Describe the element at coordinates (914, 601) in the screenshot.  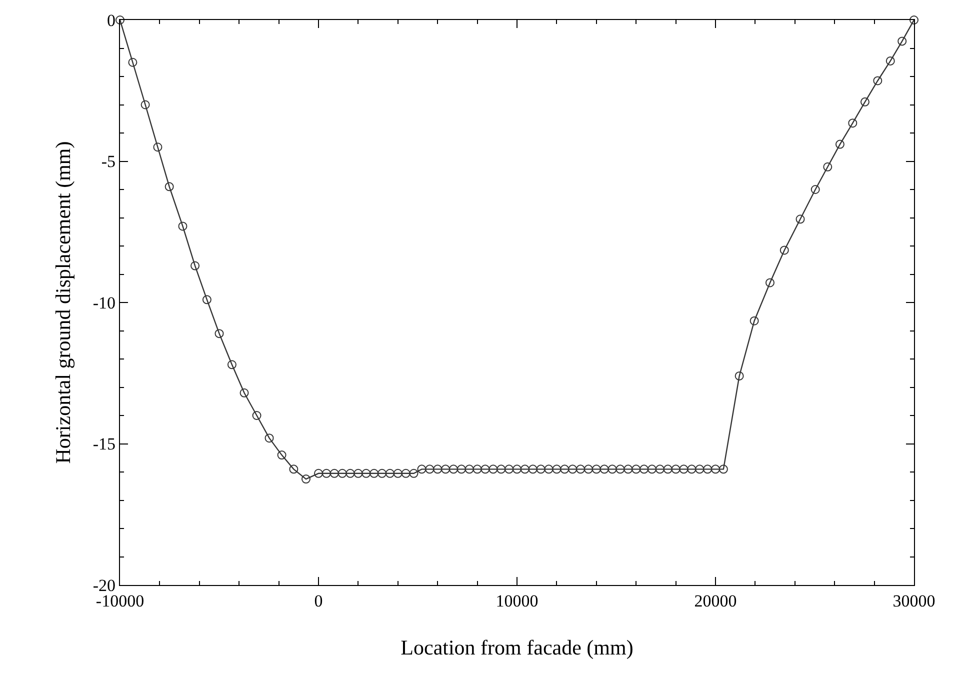
I see `x-tick-label: 30000` at that location.